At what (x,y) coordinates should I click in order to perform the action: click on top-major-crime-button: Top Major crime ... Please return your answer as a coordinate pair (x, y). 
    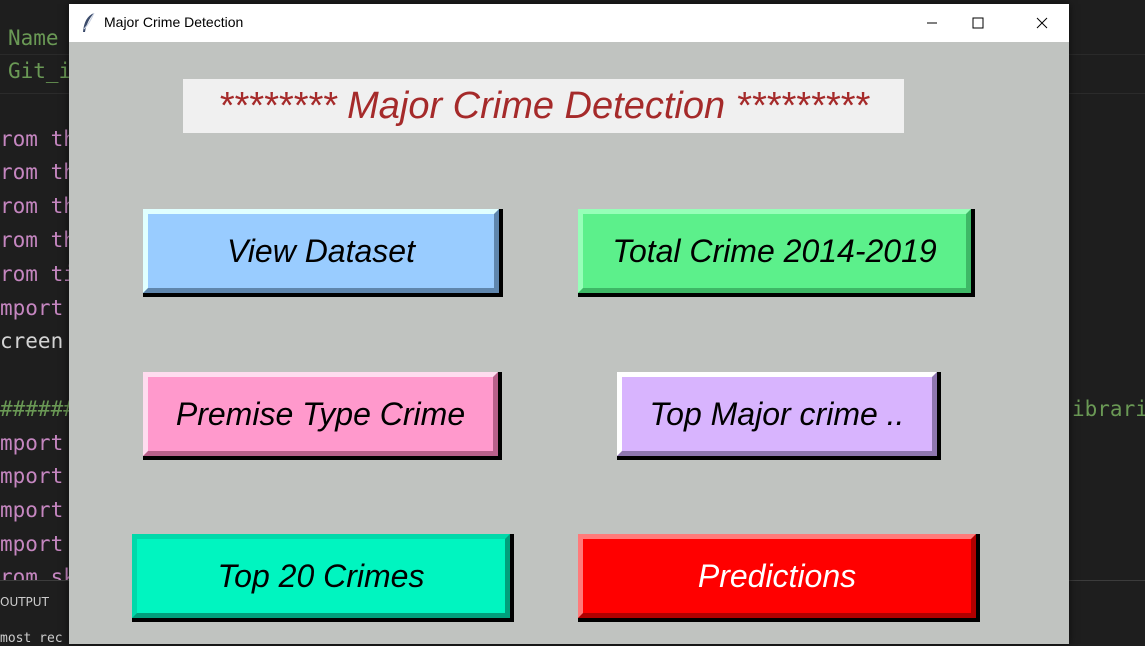
    Looking at the image, I should click on (779, 416).